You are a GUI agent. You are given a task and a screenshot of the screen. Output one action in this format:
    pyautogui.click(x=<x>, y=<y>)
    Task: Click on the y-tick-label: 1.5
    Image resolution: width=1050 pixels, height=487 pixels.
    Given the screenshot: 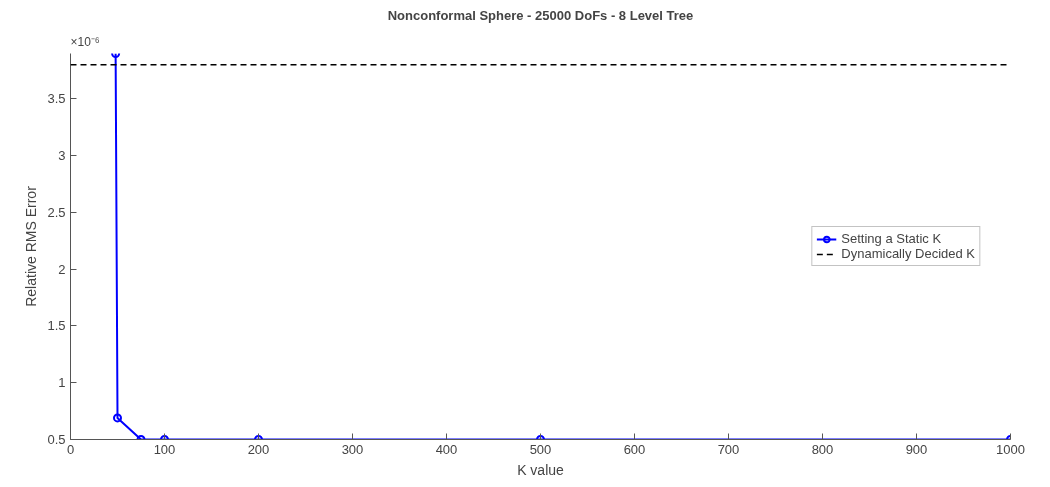 What is the action you would take?
    pyautogui.click(x=56, y=326)
    